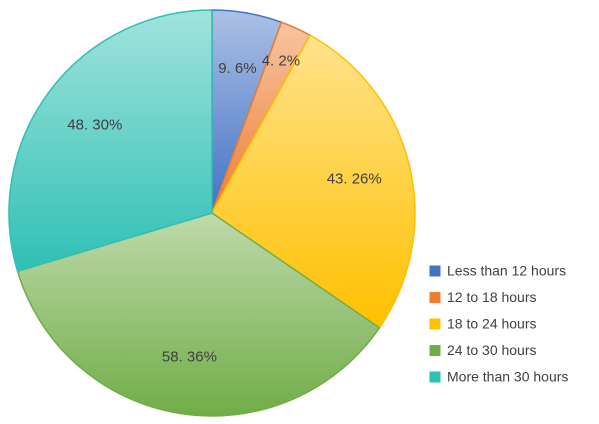 Image resolution: width=599 pixels, height=424 pixels. I want to click on legend-label: 24 to 30 hours, so click(492, 350).